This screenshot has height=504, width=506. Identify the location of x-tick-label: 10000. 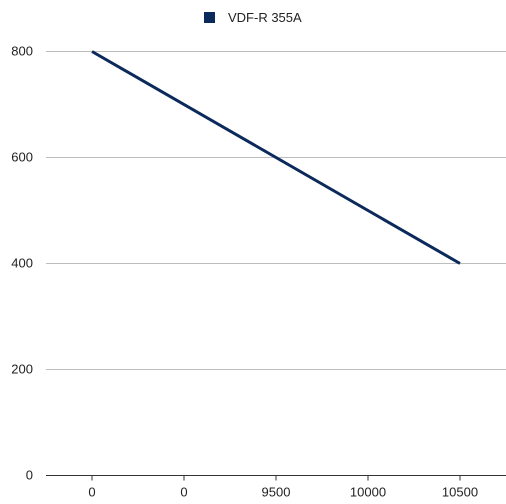
(368, 492).